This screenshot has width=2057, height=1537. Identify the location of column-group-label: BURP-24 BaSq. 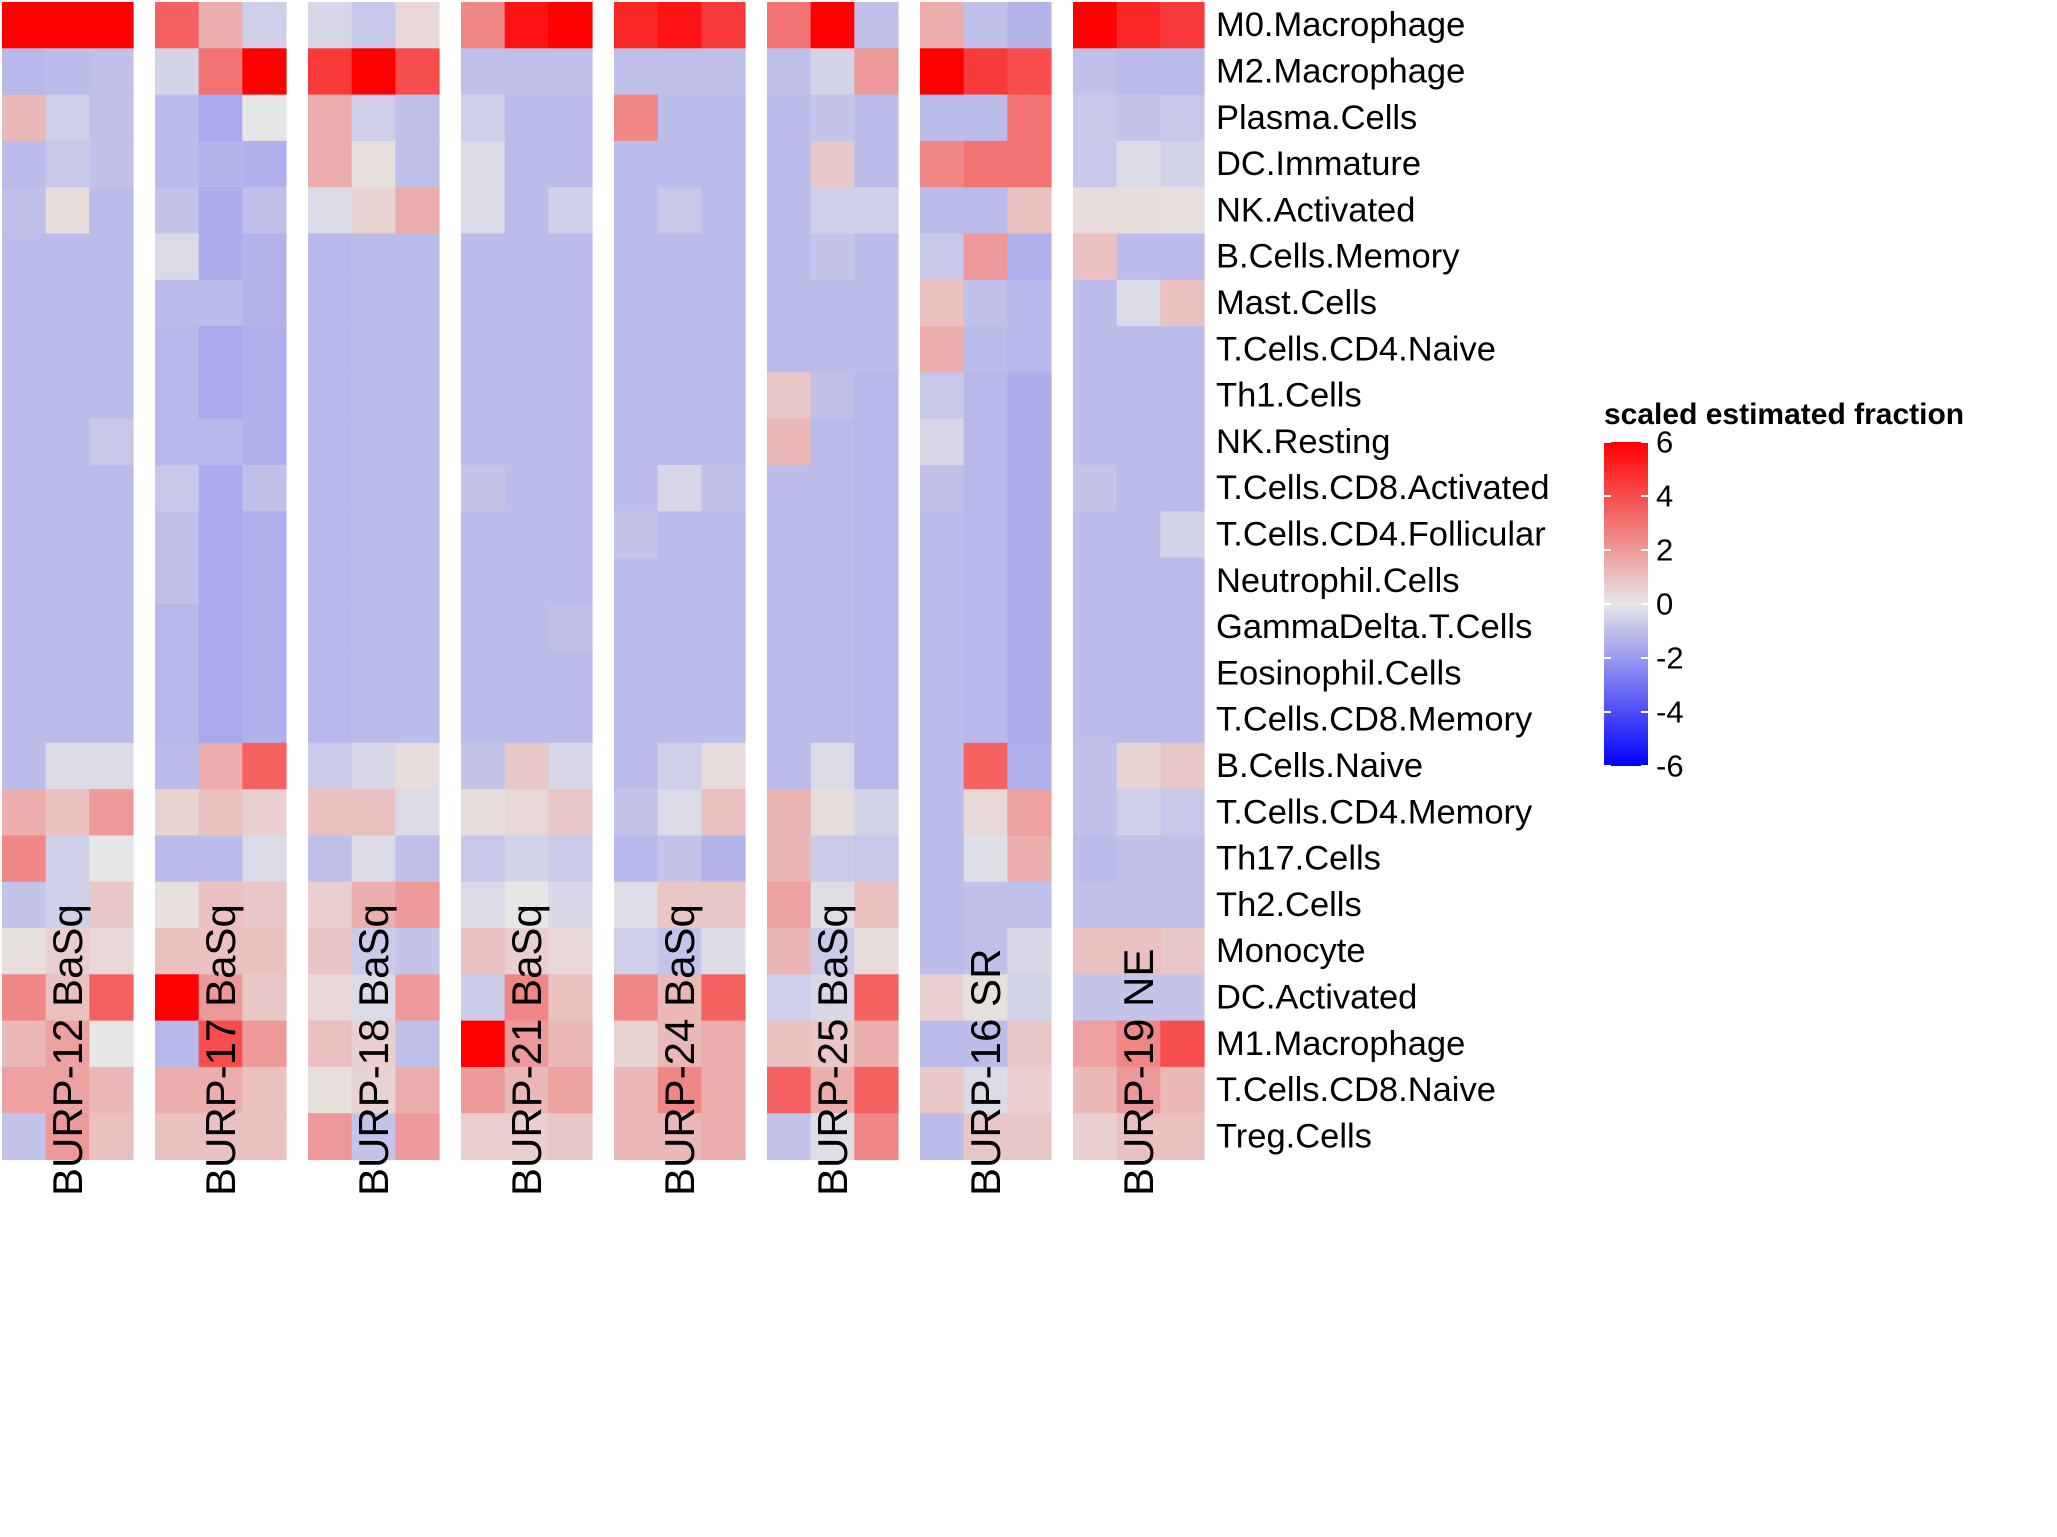
(679, 1050).